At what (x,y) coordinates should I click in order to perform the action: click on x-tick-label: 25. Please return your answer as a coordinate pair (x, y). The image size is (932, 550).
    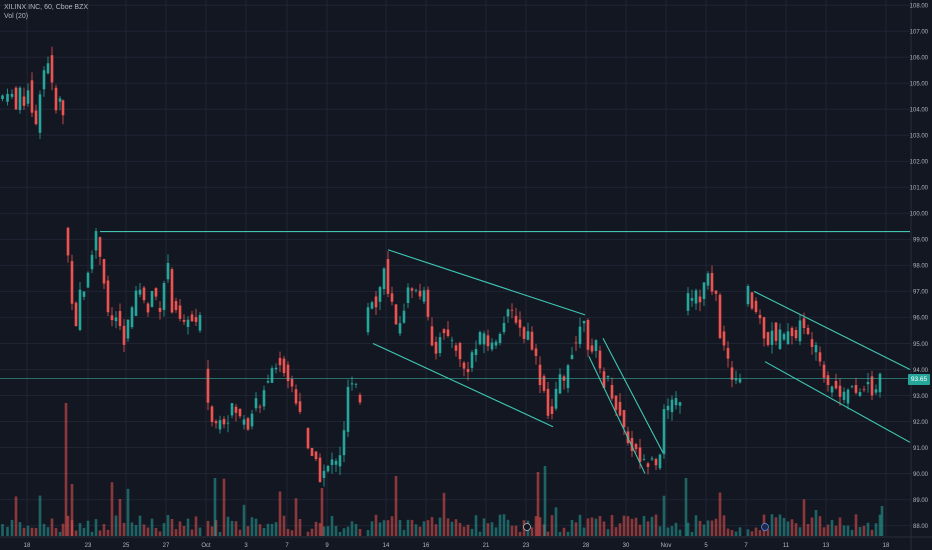
    Looking at the image, I should click on (126, 546).